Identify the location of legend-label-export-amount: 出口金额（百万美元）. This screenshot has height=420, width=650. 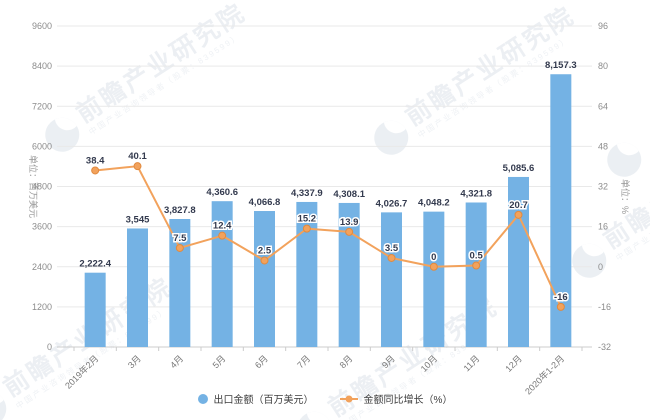
(263, 400).